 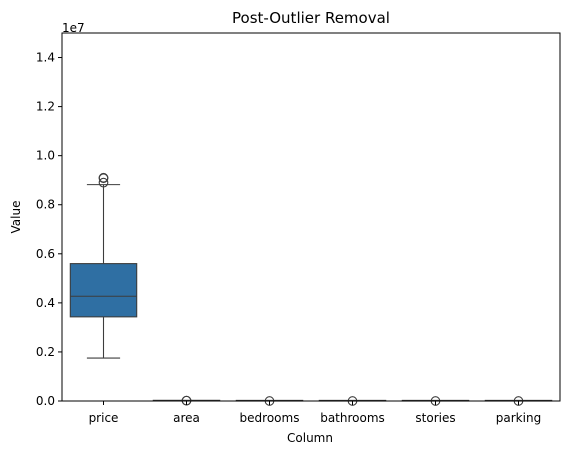 What do you see at coordinates (186, 418) in the screenshot?
I see `x-tick-label-area: area` at bounding box center [186, 418].